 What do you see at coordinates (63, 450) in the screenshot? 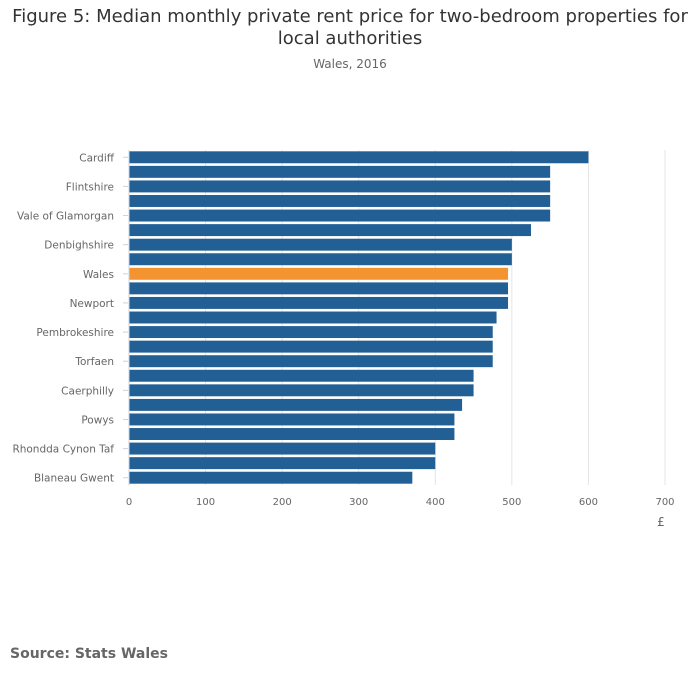
I see `y-tick-label: Rhondda Cynon Taf` at bounding box center [63, 450].